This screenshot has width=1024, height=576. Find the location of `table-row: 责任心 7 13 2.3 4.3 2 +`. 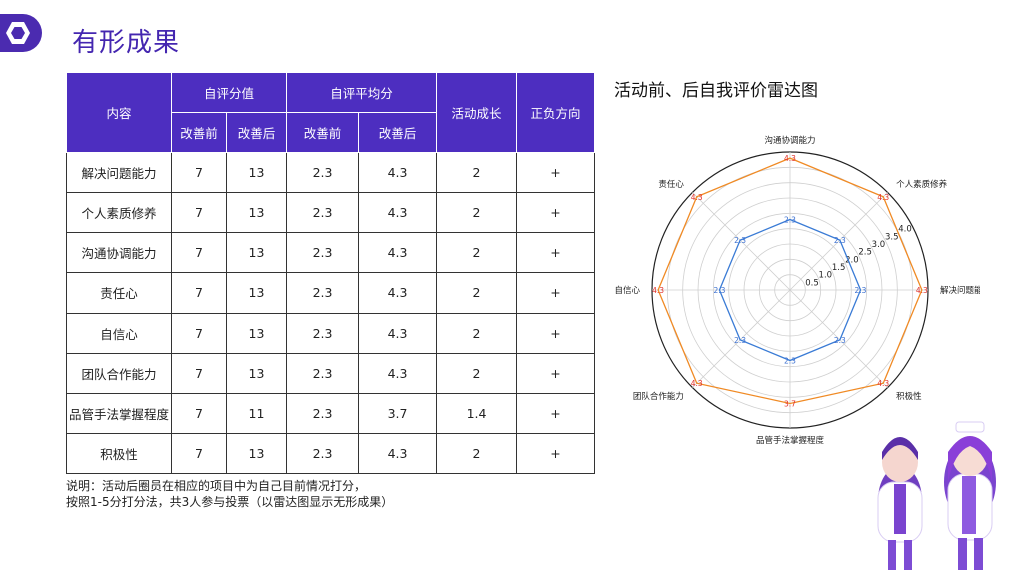

table-row: 责任心 7 13 2.3 4.3 2 + is located at coordinates (331, 293).